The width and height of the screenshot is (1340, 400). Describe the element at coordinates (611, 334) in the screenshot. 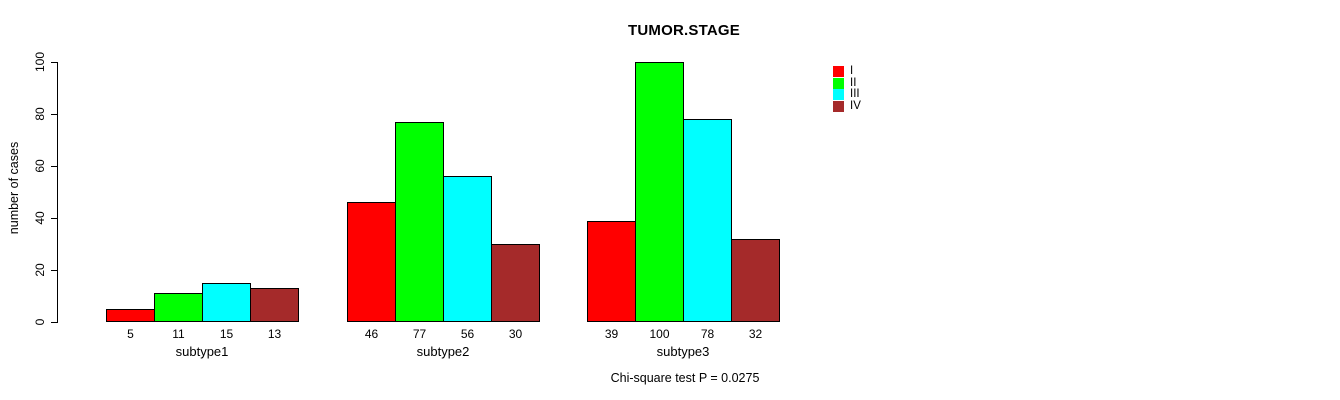

I see `bar-value-label: 39` at that location.